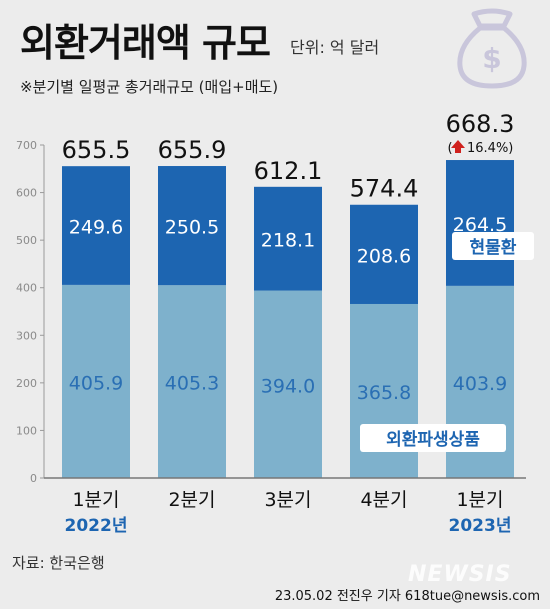  Describe the element at coordinates (449, 148) in the screenshot. I see `annotation-paren: (` at that location.